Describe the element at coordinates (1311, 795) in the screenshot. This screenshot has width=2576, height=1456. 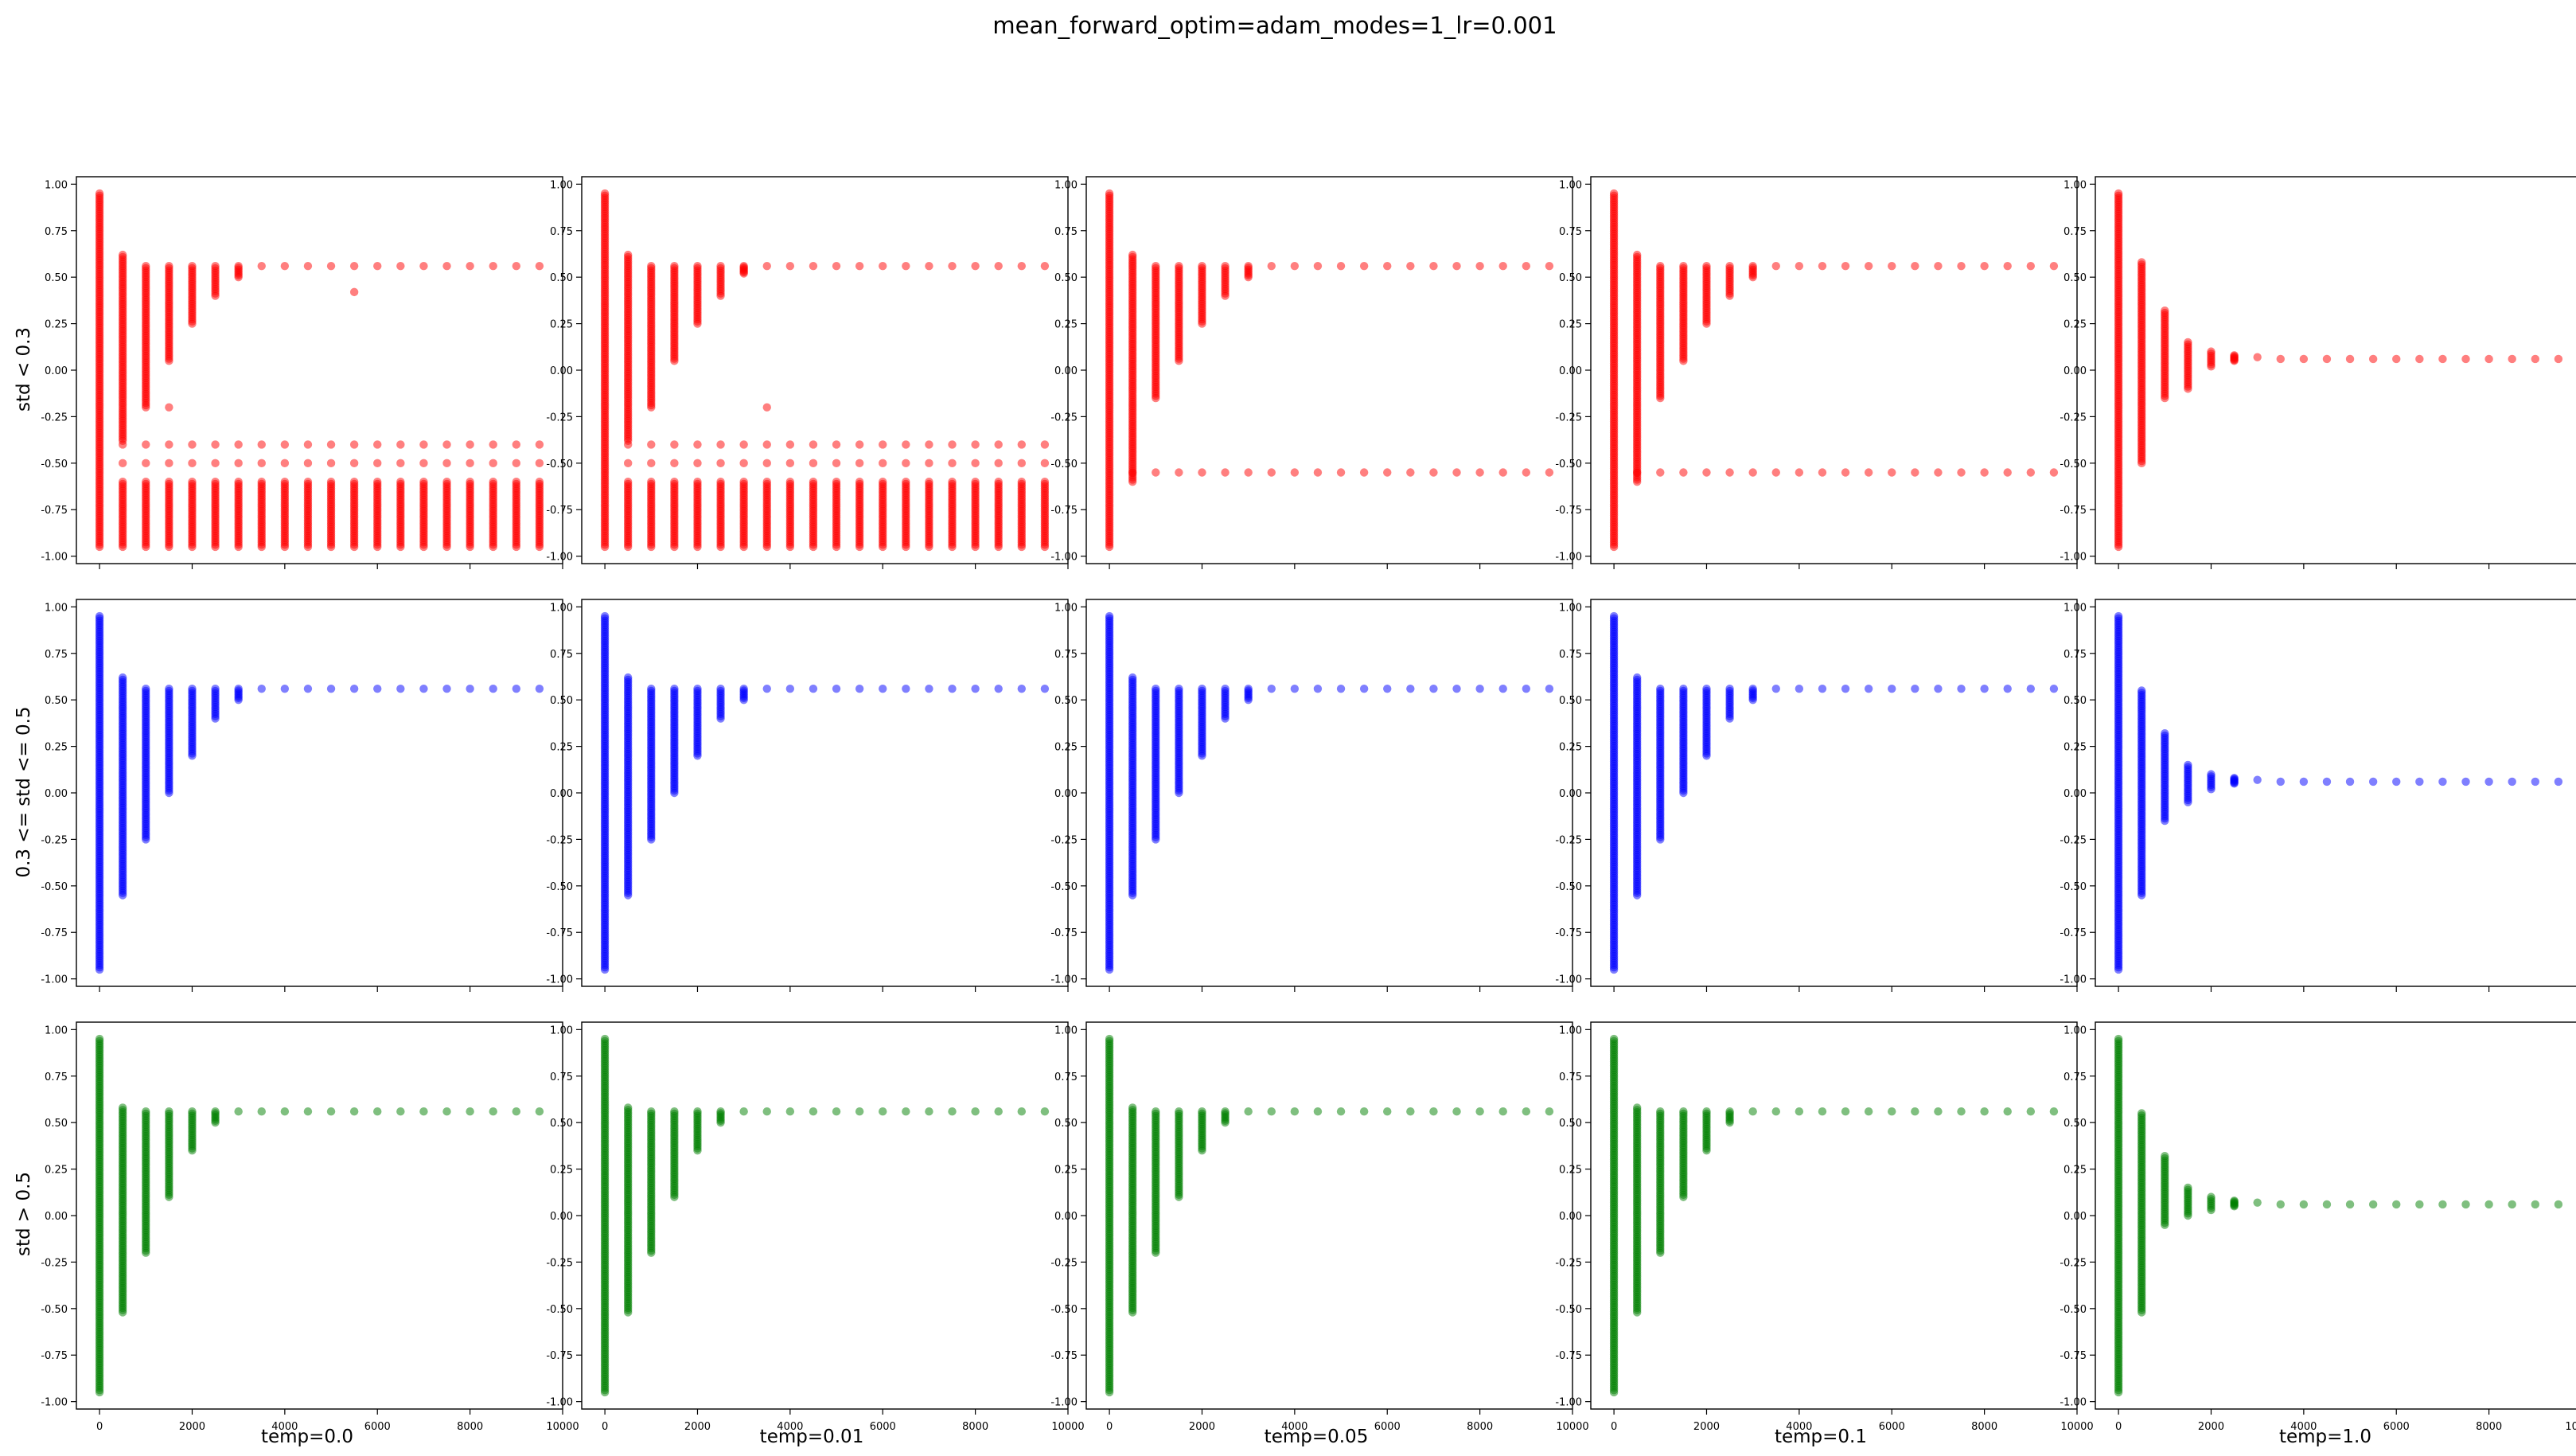
I see `panel-r1-c2: 1.000.750.500.250.00-0.25-0.50-0.75-1.00` at that location.